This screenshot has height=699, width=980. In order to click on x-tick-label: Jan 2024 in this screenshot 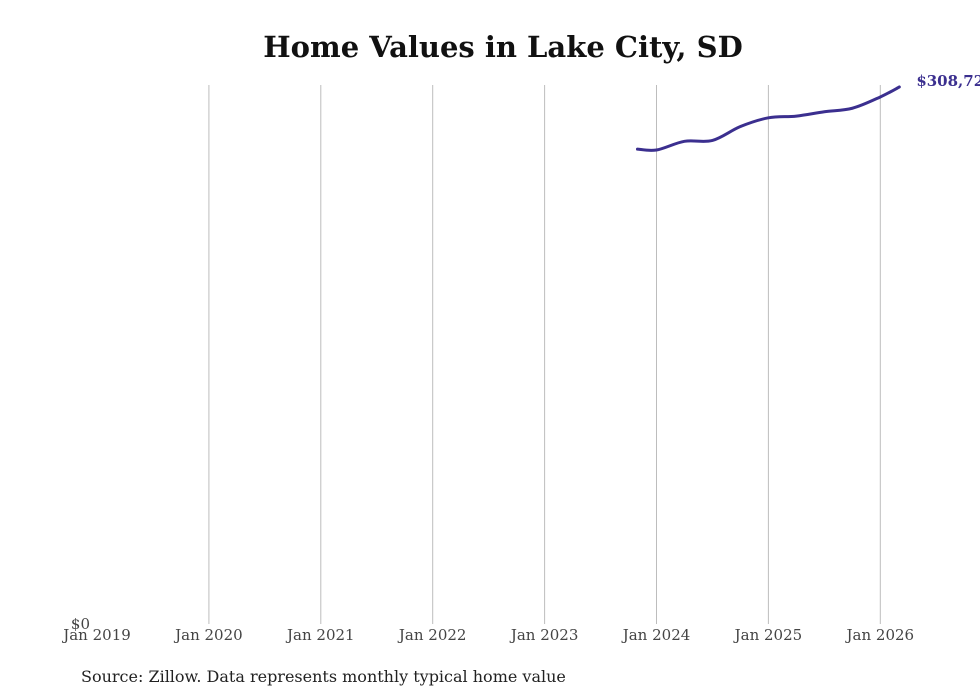, I will do `click(656, 635)`.